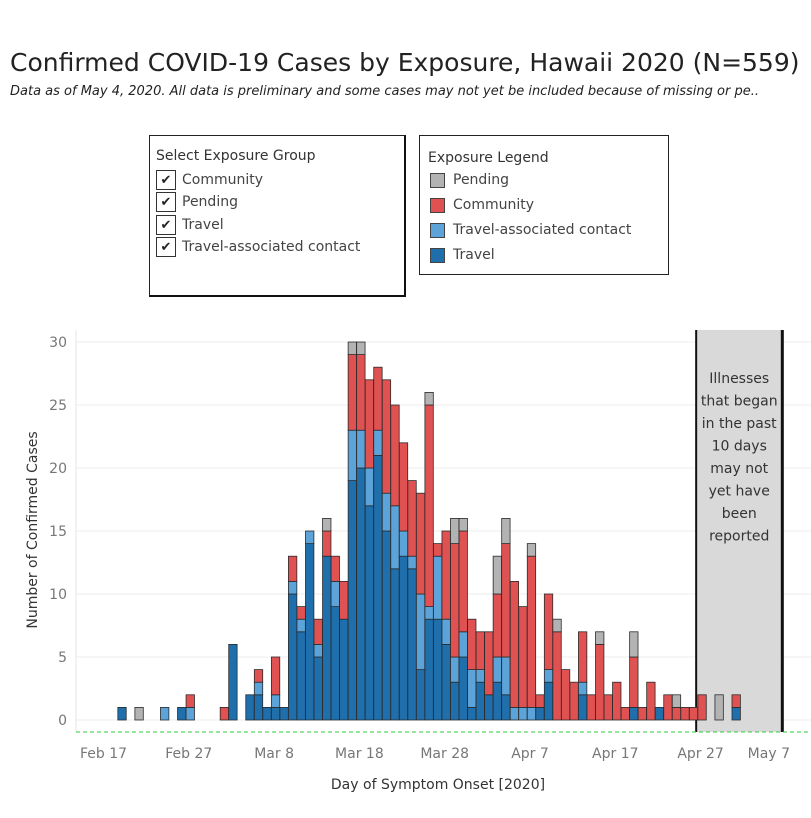 The height and width of the screenshot is (818, 811). What do you see at coordinates (739, 492) in the screenshot?
I see `annotation-line: yet have` at bounding box center [739, 492].